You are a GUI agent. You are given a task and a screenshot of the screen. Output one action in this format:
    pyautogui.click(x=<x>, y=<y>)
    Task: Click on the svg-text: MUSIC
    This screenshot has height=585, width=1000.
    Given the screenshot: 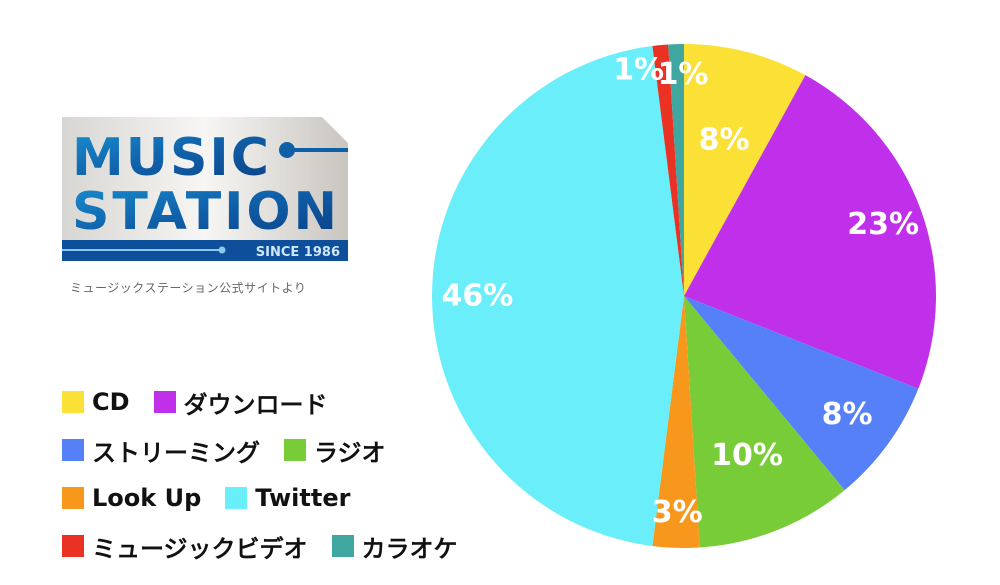 What is the action you would take?
    pyautogui.click(x=171, y=158)
    